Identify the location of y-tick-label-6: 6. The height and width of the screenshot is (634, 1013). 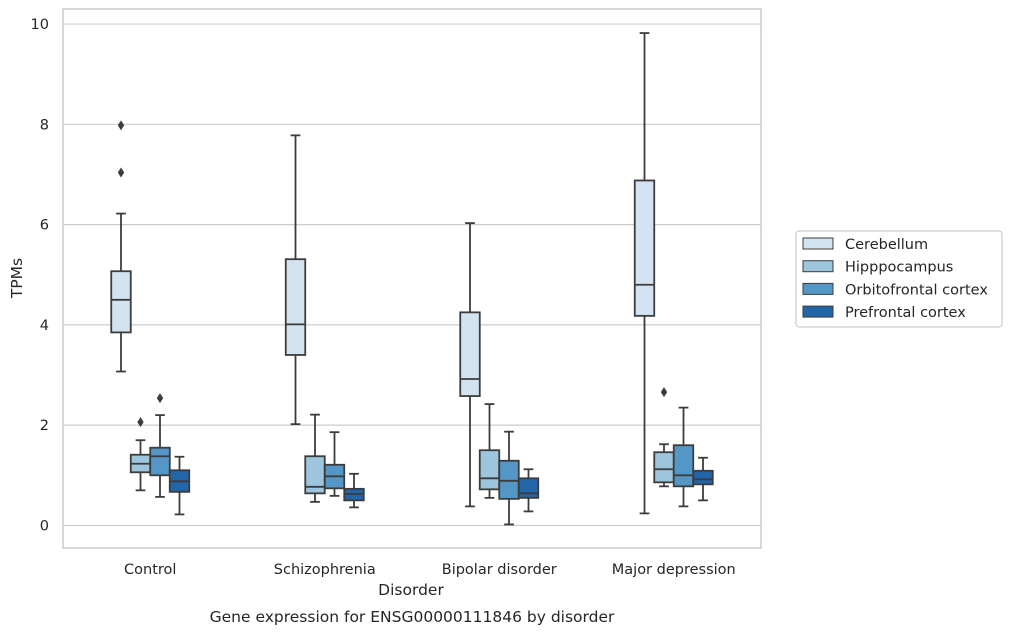
(44, 226).